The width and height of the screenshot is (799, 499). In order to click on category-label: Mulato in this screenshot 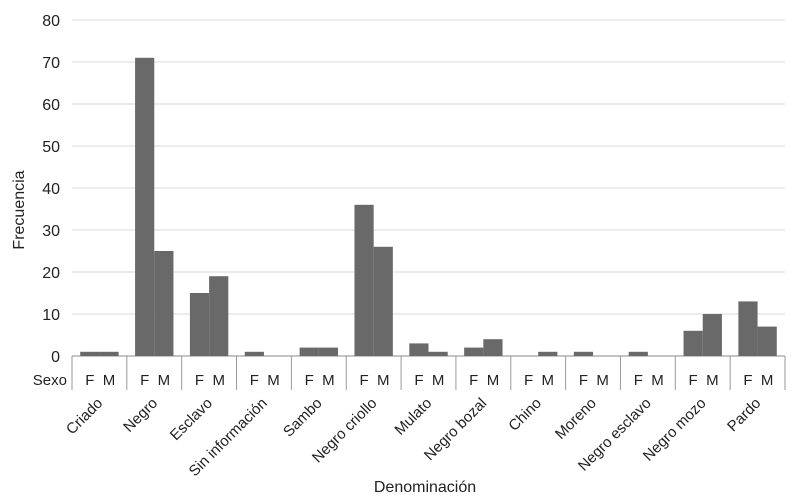, I will do `click(413, 417)`.